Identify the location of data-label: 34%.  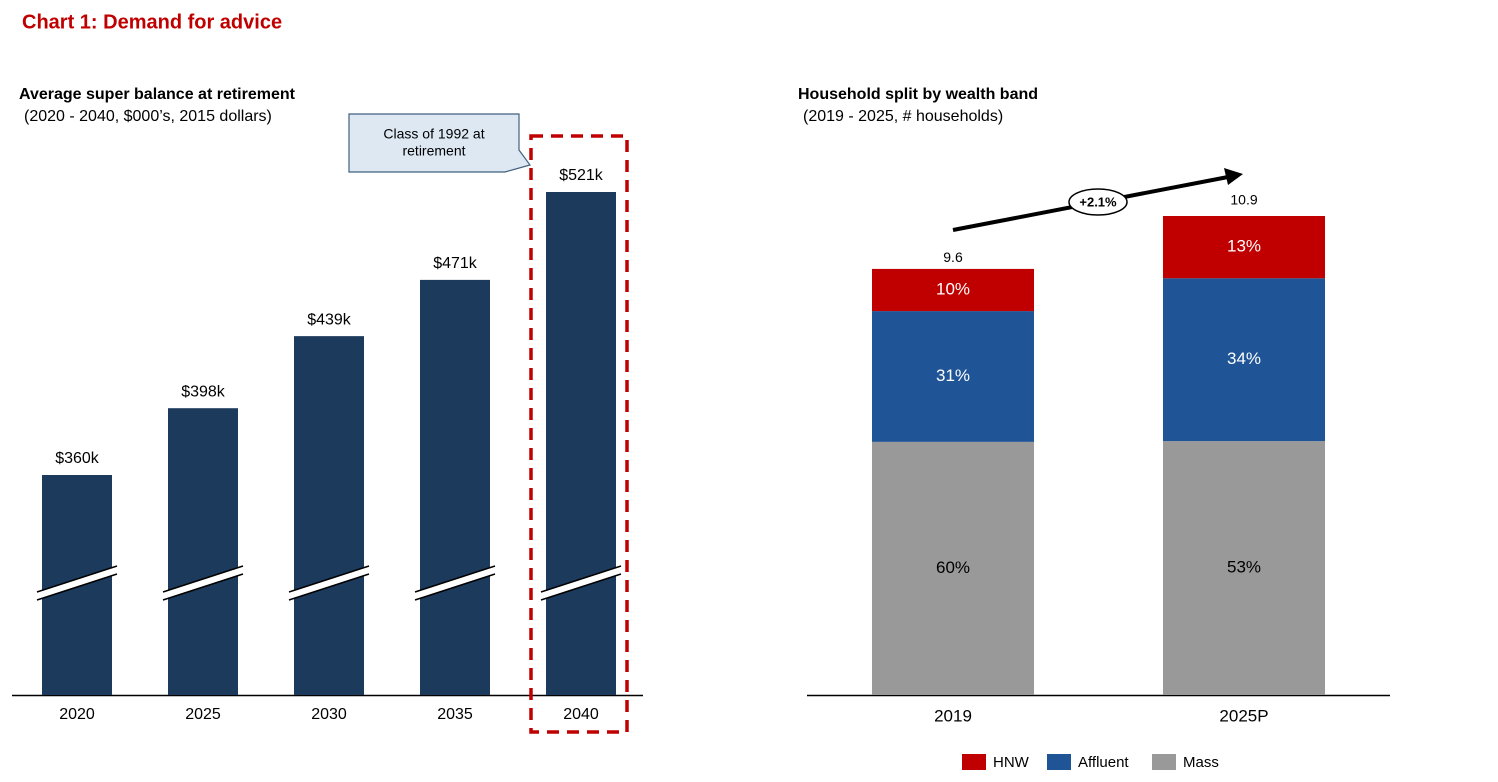
(1244, 358).